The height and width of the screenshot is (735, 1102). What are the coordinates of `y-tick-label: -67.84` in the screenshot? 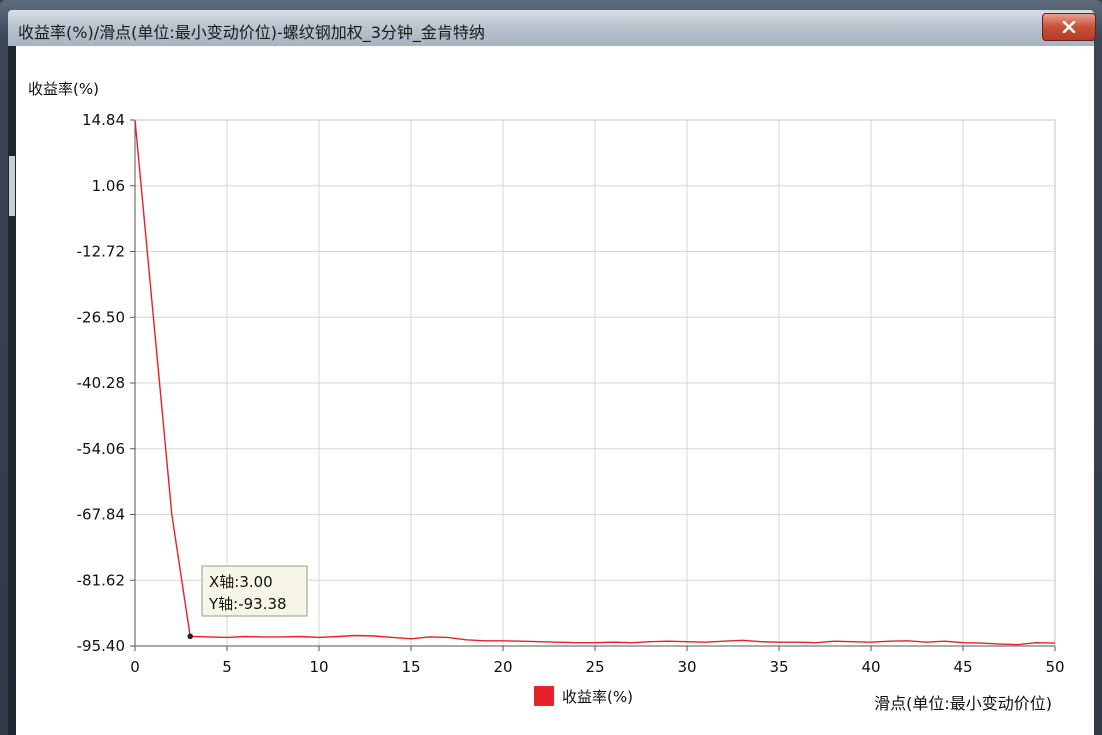 It's located at (101, 515).